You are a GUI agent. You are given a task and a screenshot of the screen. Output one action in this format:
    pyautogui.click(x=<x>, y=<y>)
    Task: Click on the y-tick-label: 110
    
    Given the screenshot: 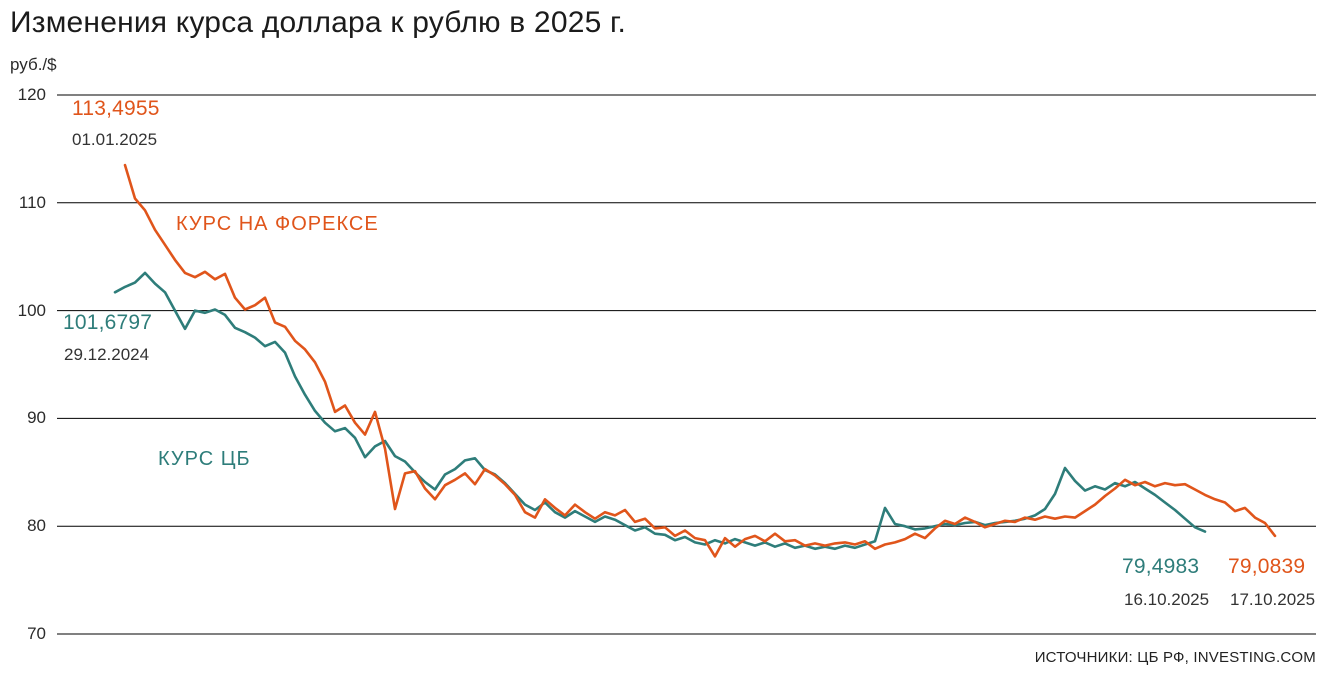 What is the action you would take?
    pyautogui.click(x=32, y=202)
    